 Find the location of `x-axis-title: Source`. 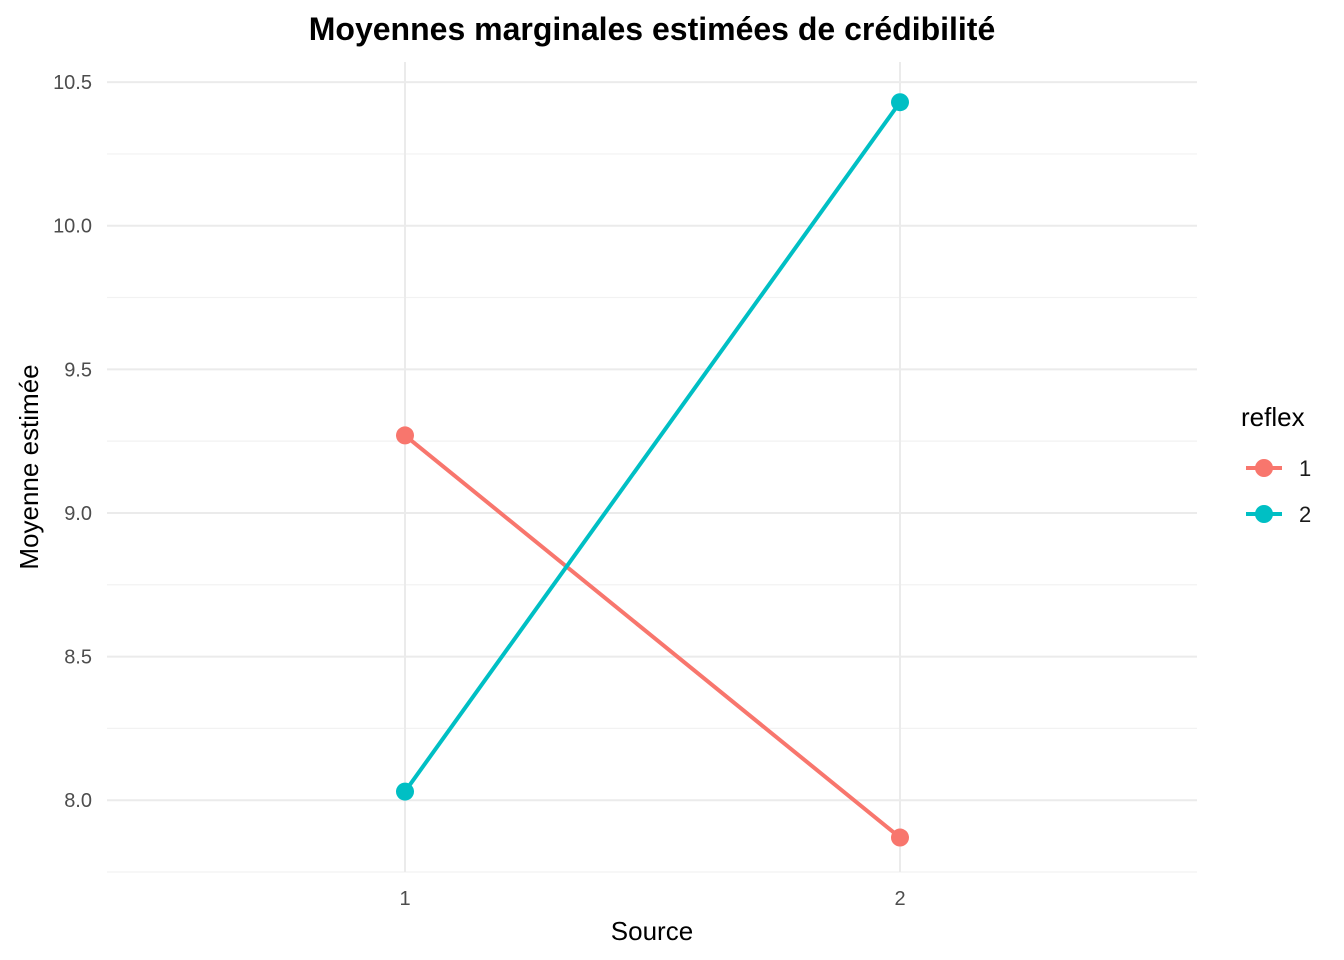

x-axis-title: Source is located at coordinates (652, 931).